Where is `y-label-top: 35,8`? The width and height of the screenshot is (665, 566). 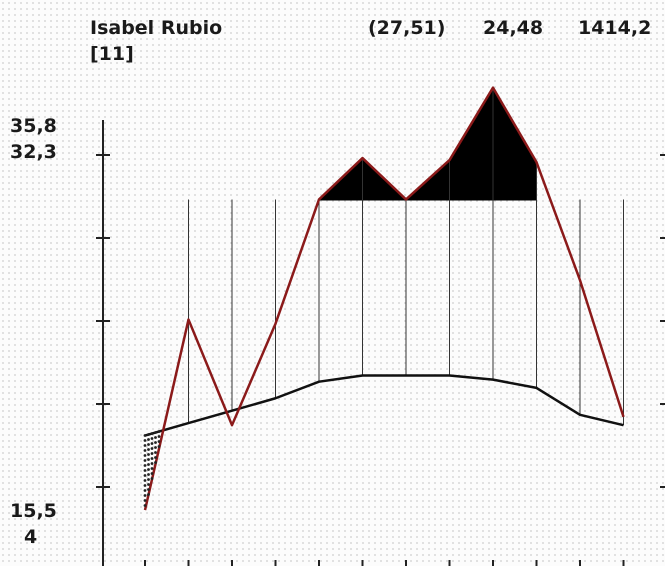
y-label-top: 35,8 is located at coordinates (33, 126).